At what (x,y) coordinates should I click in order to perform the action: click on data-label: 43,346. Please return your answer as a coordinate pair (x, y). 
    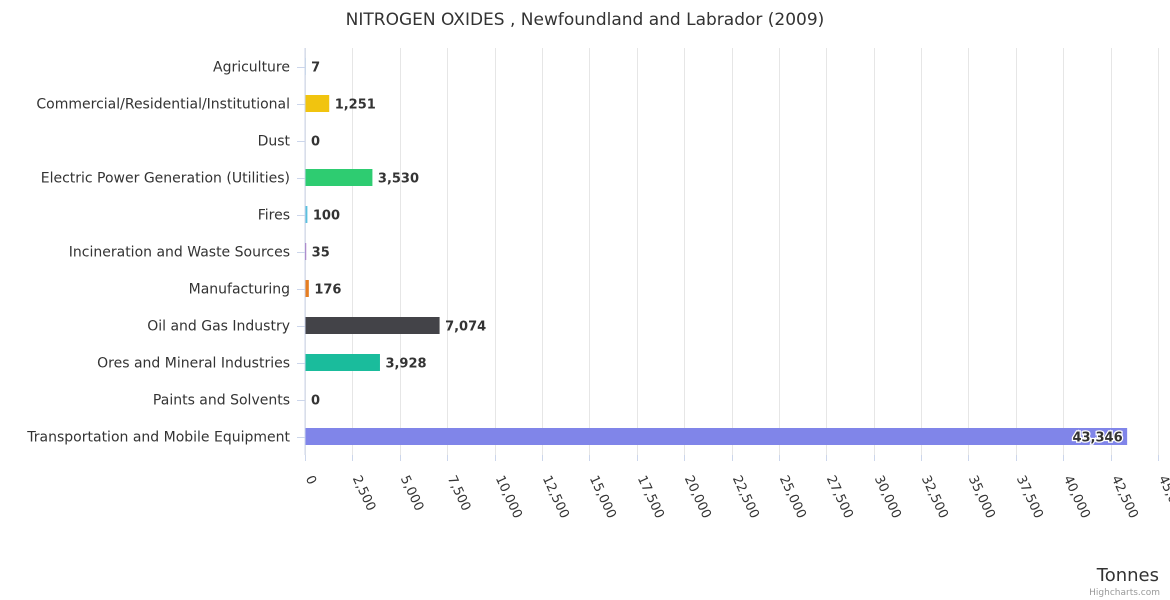
    Looking at the image, I should click on (1097, 438).